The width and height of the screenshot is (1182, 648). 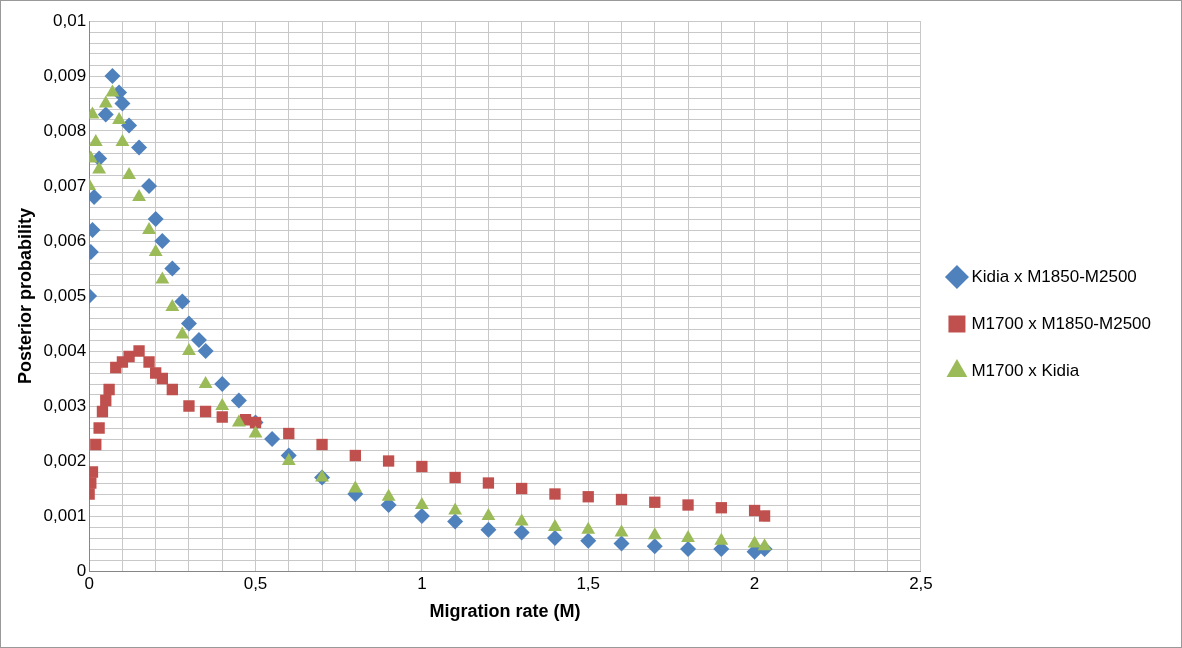 I want to click on x-tick-label: 1, so click(x=422, y=583).